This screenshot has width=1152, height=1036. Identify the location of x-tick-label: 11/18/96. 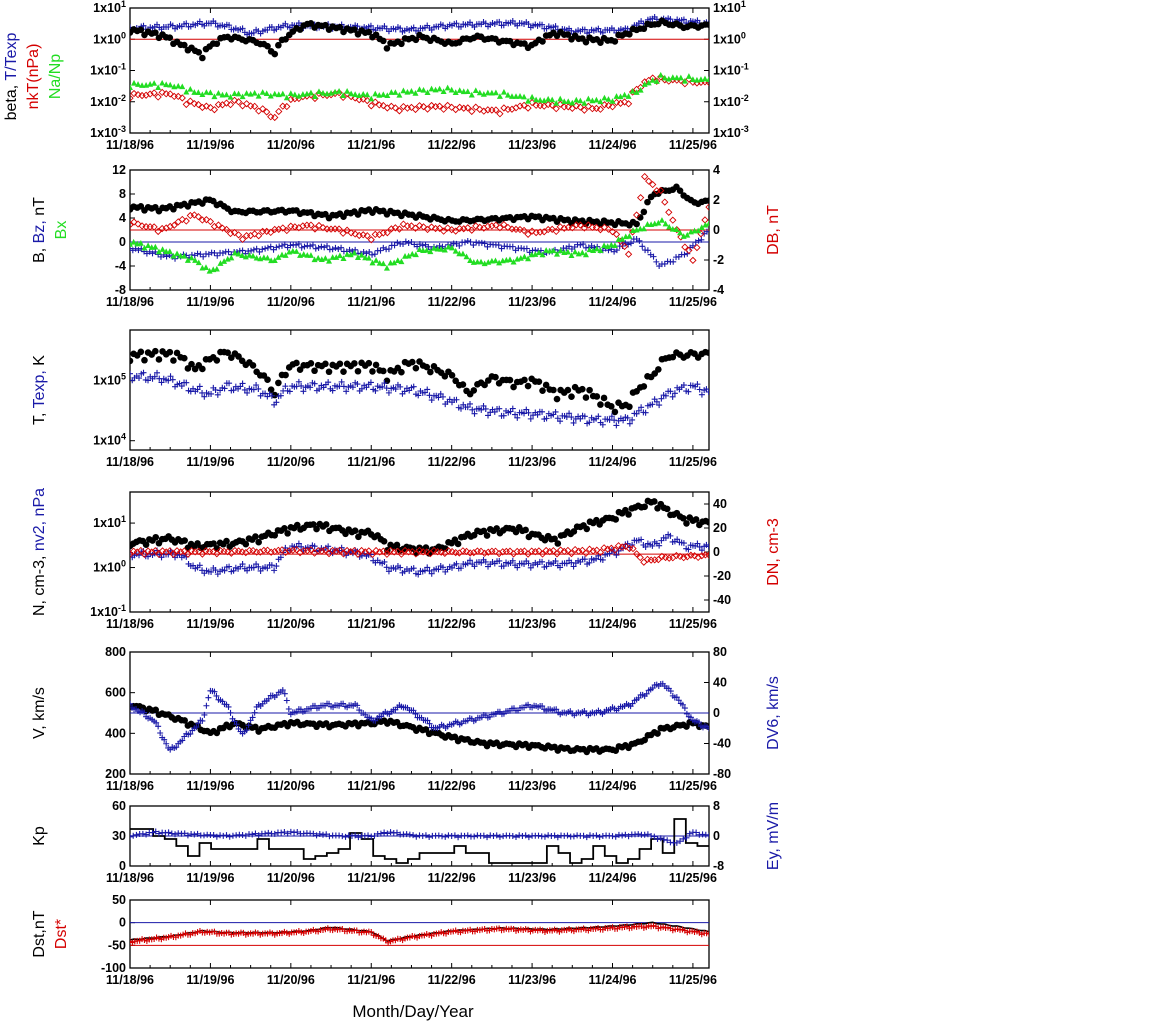
(130, 624).